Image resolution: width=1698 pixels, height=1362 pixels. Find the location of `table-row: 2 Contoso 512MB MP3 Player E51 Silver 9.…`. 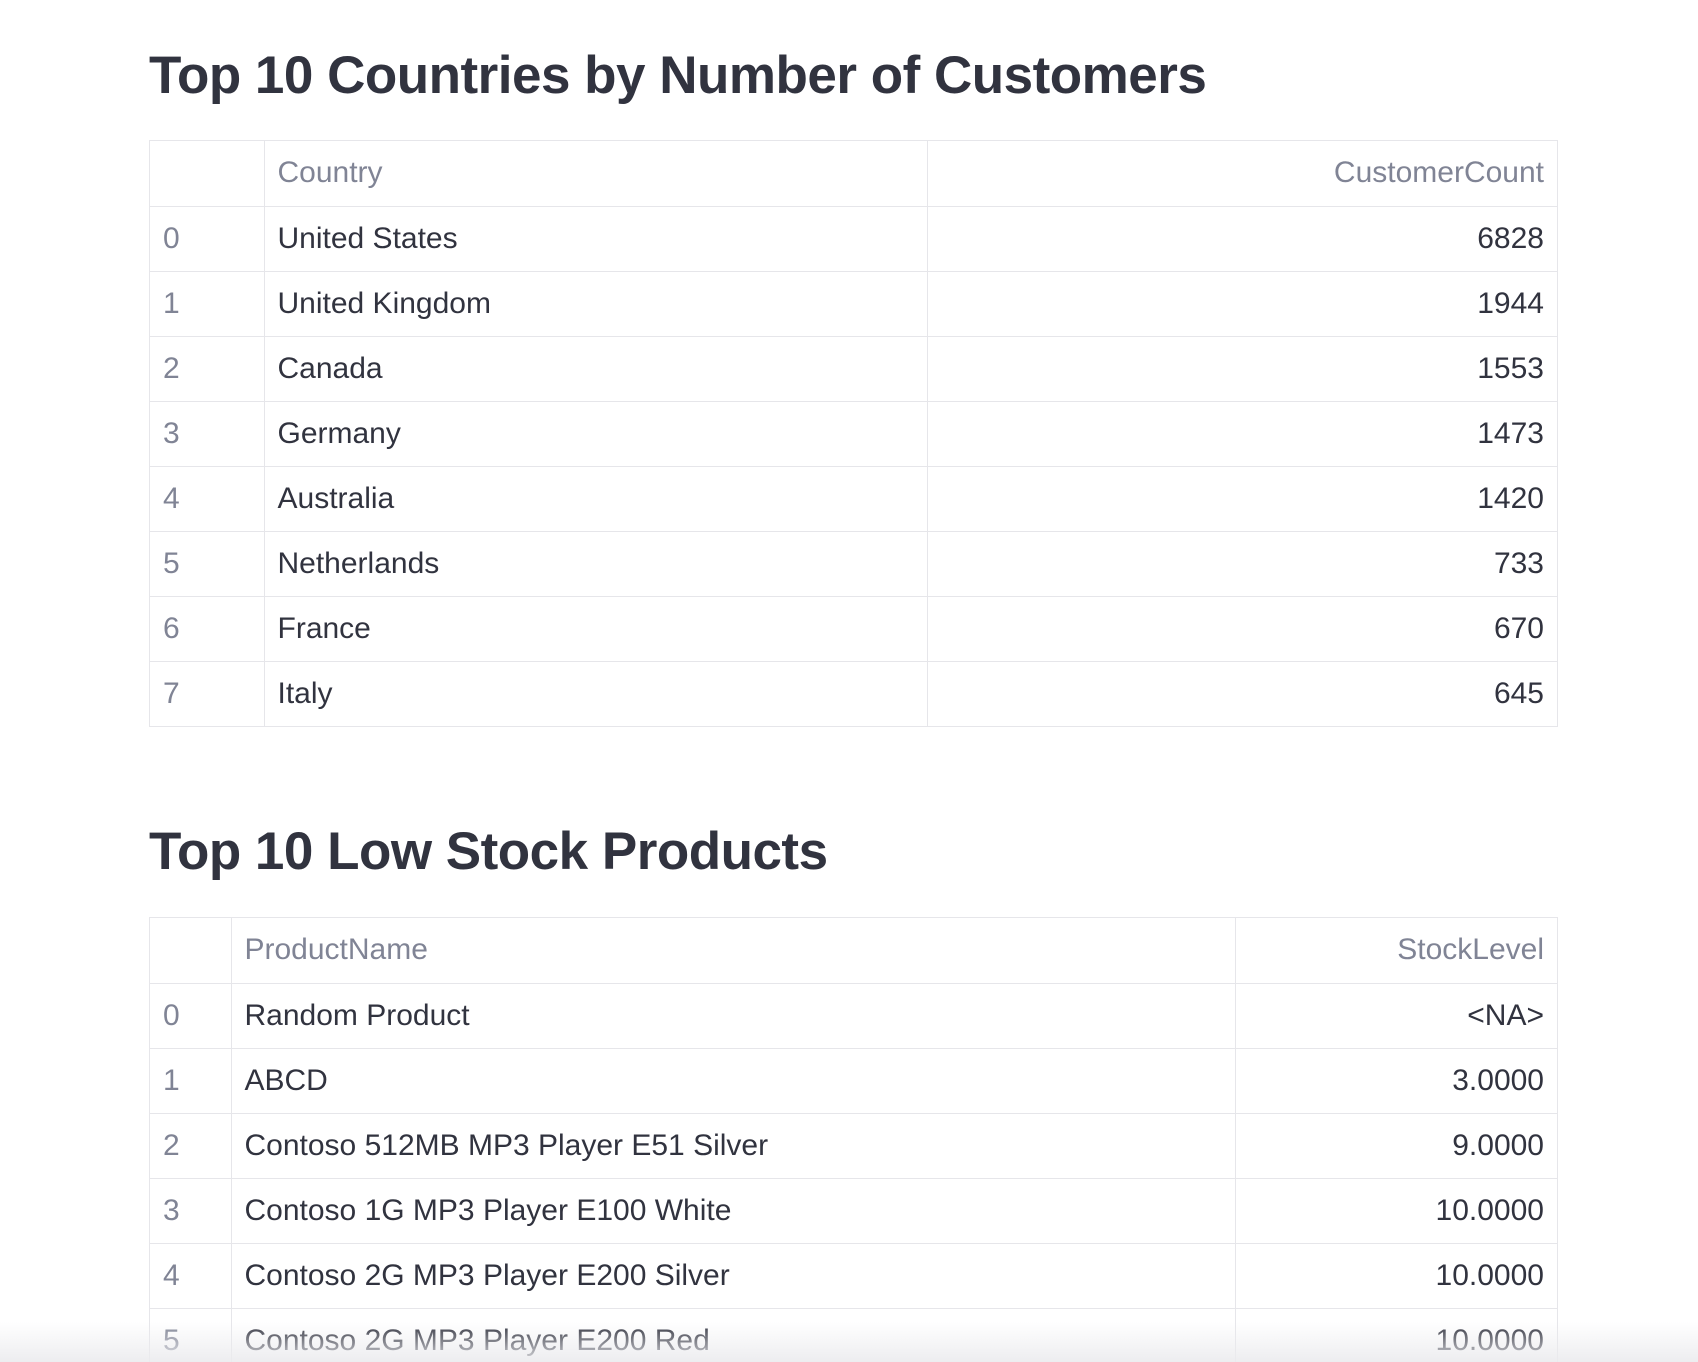

table-row: 2 Contoso 512MB MP3 Player E51 Silver 9.… is located at coordinates (853, 1146).